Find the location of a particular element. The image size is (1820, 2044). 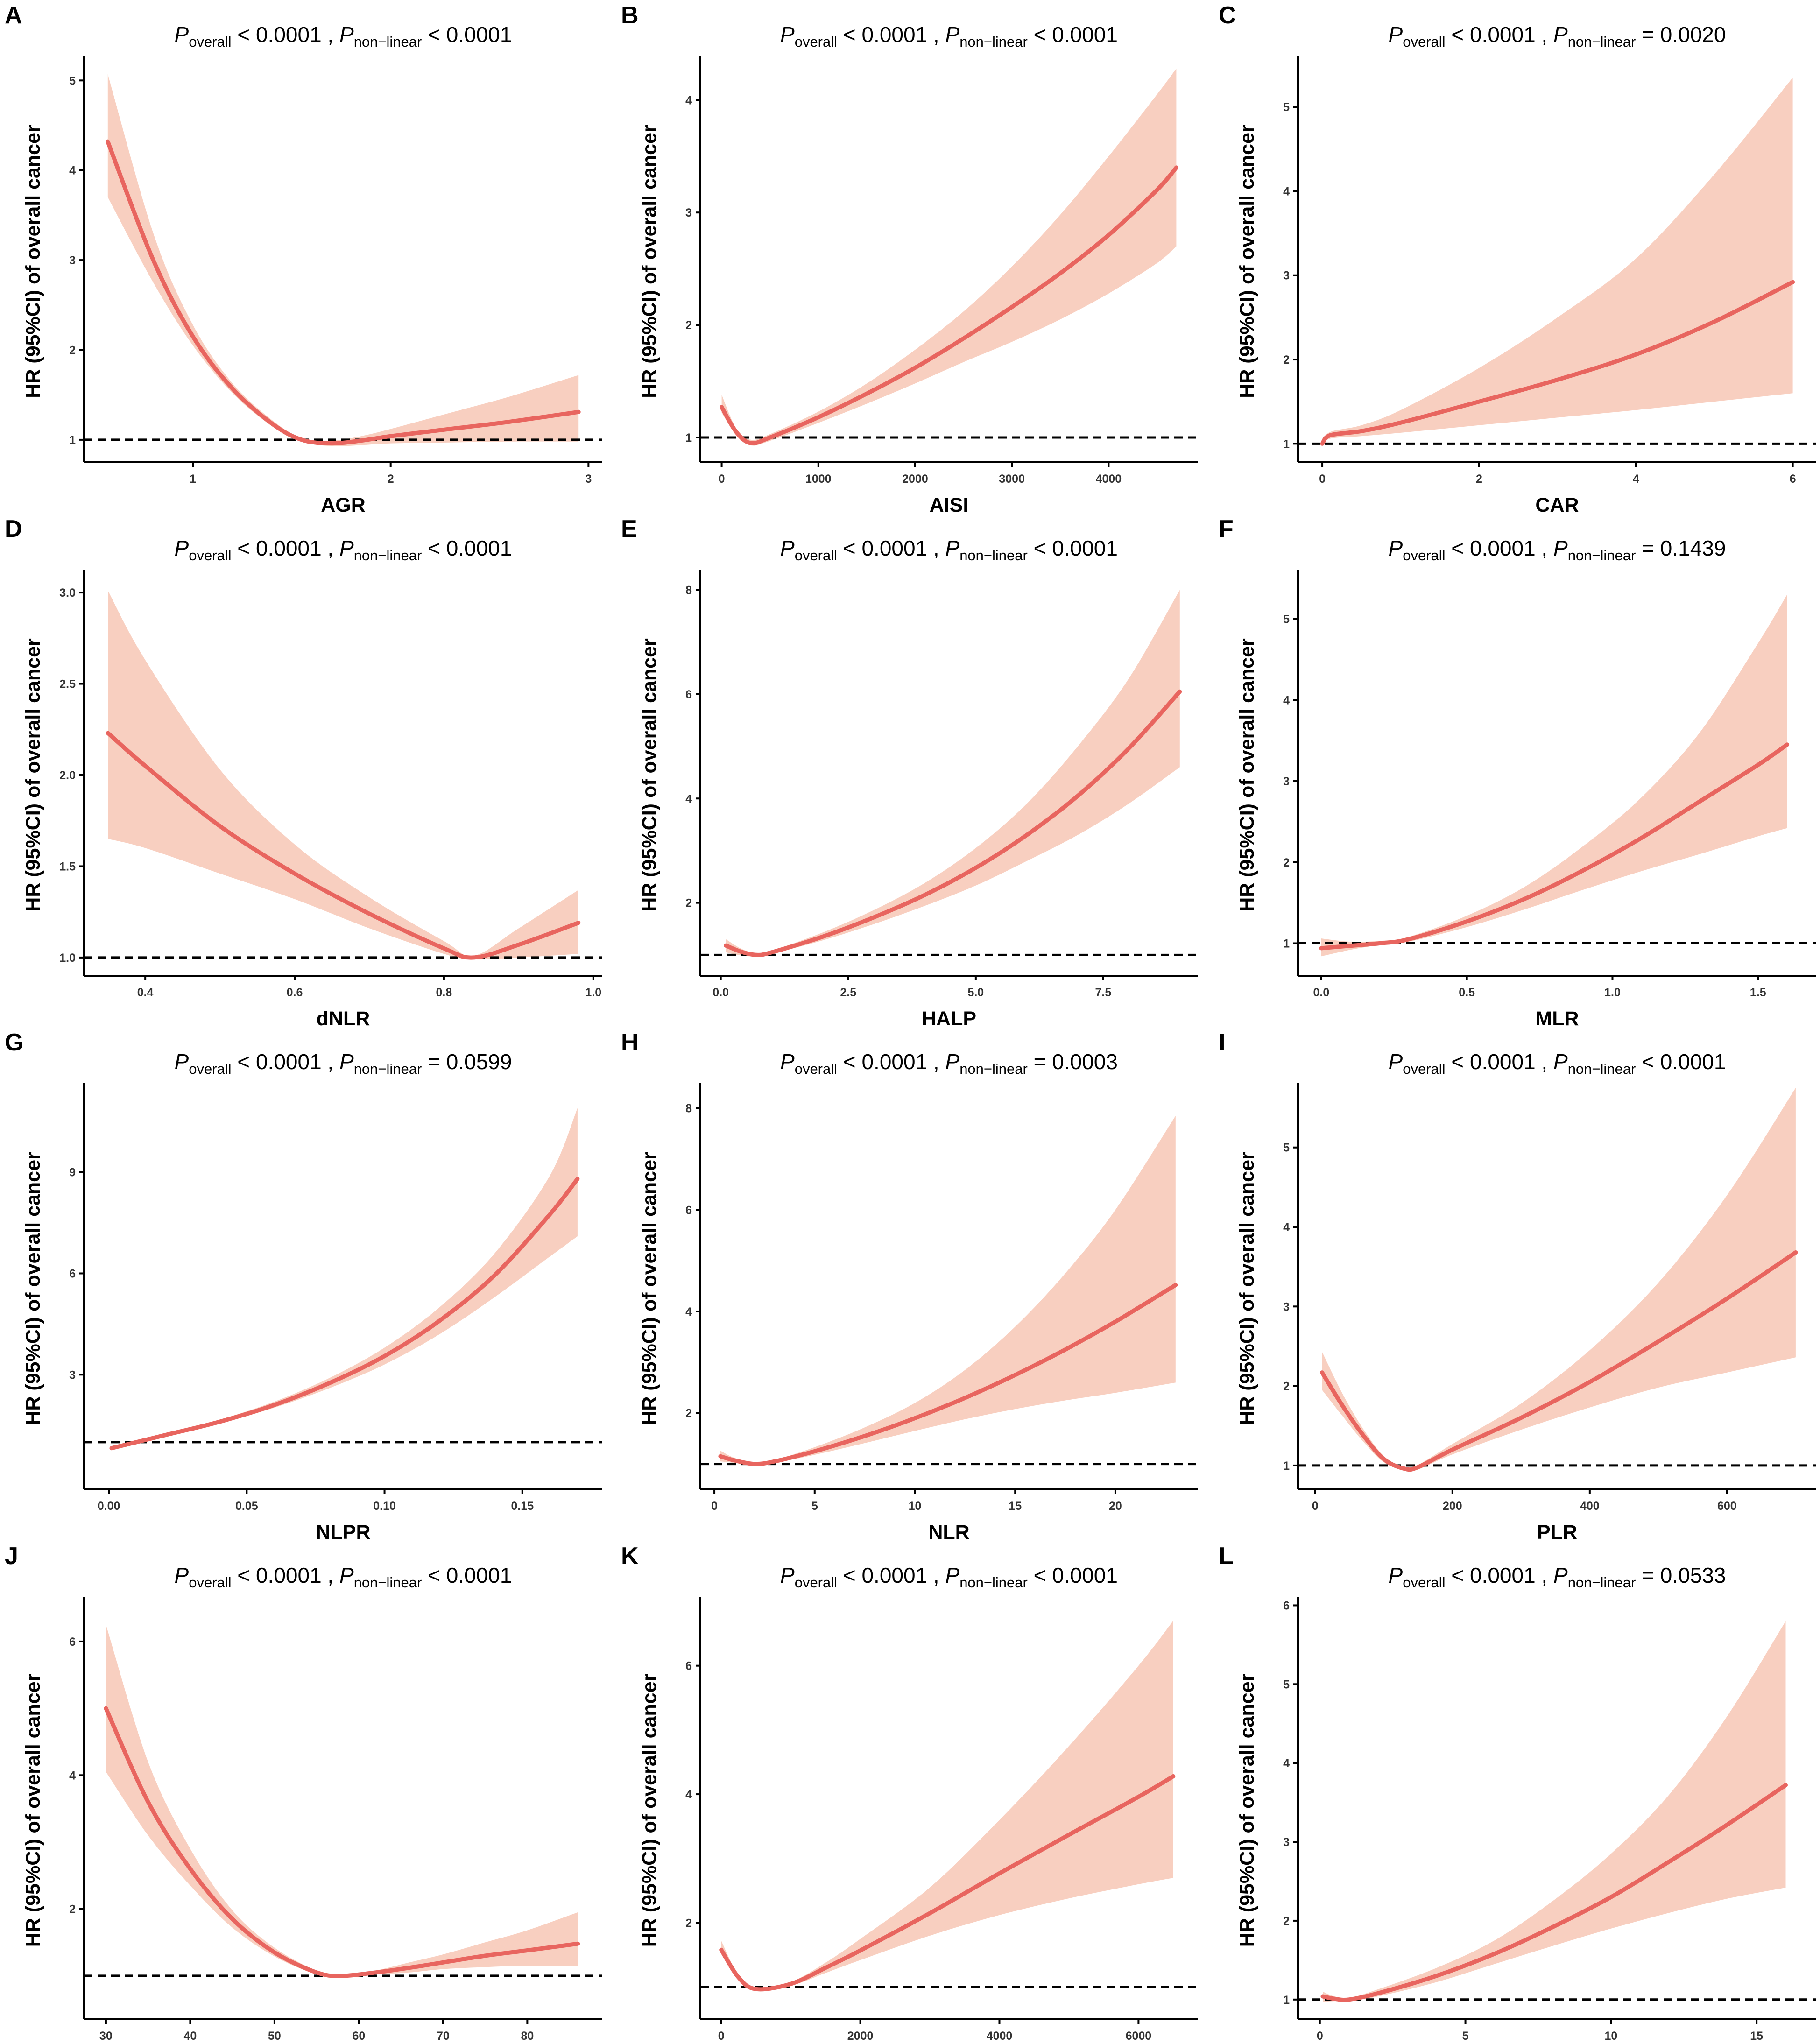

panel-label-f: F is located at coordinates (1226, 529).